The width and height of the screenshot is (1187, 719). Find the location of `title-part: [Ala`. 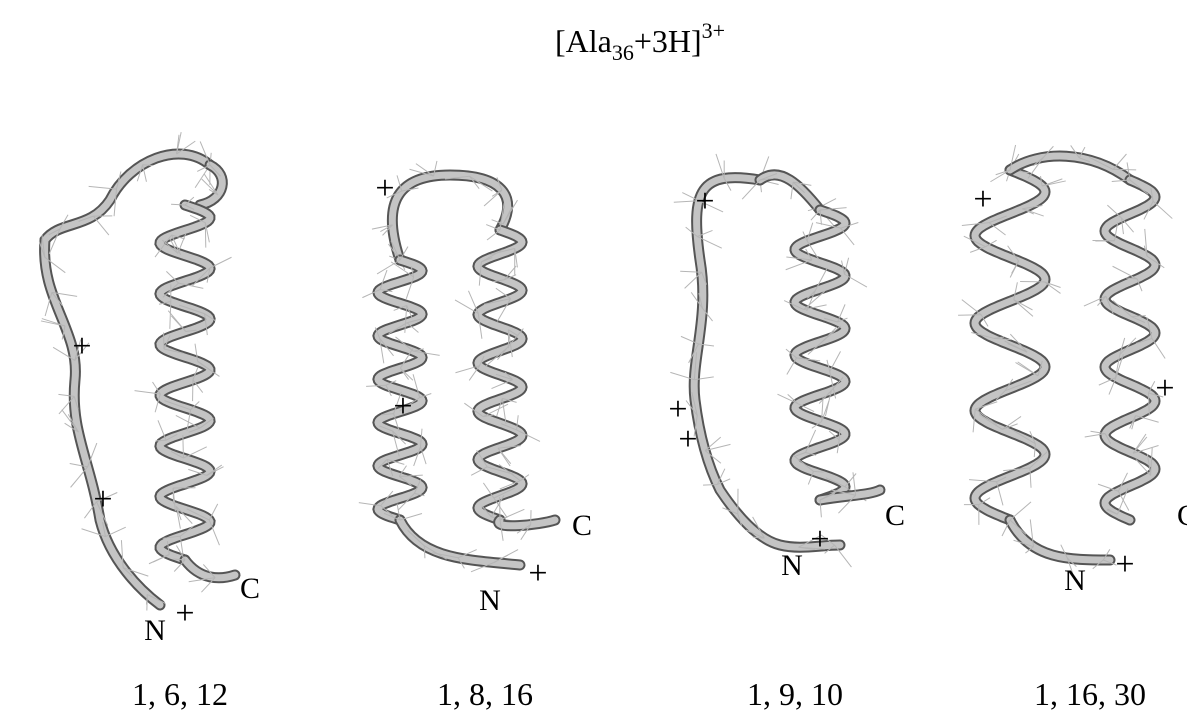

title-part: [Ala is located at coordinates (583, 41).